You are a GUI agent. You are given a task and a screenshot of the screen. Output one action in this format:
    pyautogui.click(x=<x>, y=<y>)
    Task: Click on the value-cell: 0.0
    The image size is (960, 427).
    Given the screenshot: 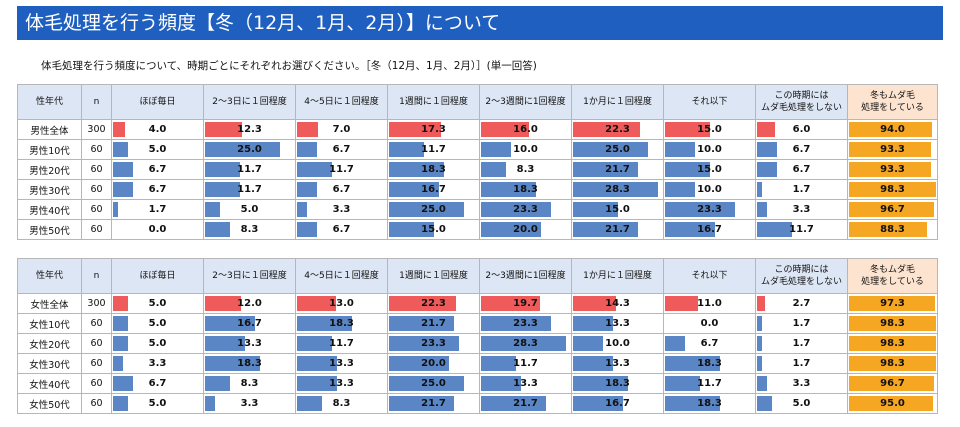 What is the action you would take?
    pyautogui.click(x=157, y=229)
    